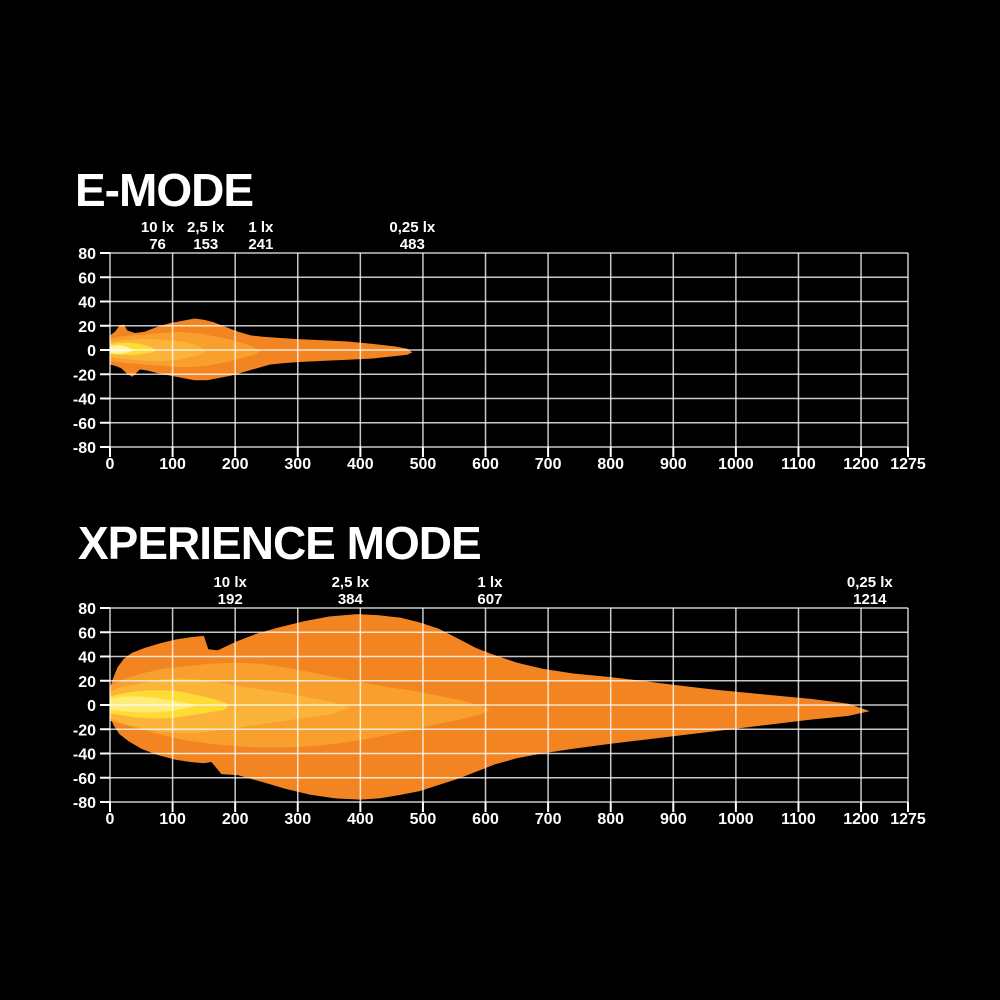 This screenshot has width=1000, height=1000. What do you see at coordinates (412, 244) in the screenshot?
I see `annotation-distance-label: 483` at bounding box center [412, 244].